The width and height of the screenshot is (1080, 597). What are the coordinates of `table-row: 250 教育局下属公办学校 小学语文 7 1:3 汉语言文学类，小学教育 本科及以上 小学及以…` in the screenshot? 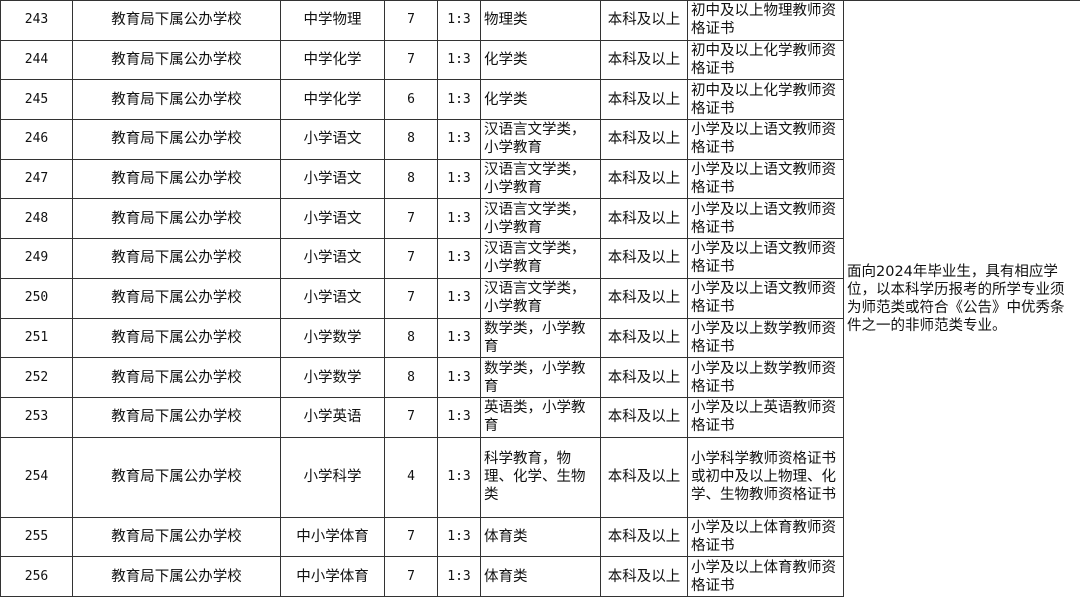 It's located at (540, 298).